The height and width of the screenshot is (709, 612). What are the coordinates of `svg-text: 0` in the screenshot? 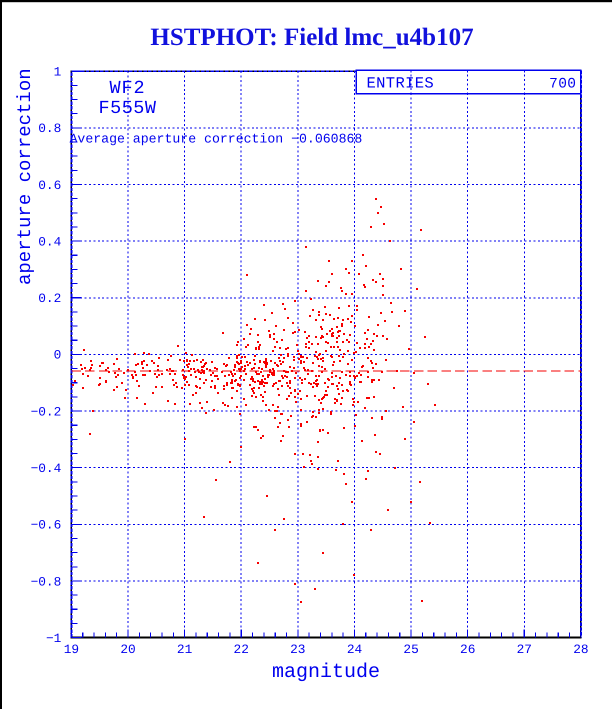 It's located at (58, 355).